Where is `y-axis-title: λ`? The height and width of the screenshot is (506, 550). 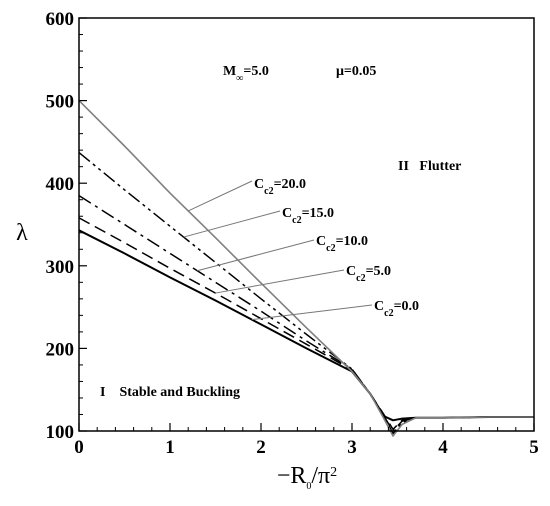 y-axis-title: λ is located at coordinates (22, 233).